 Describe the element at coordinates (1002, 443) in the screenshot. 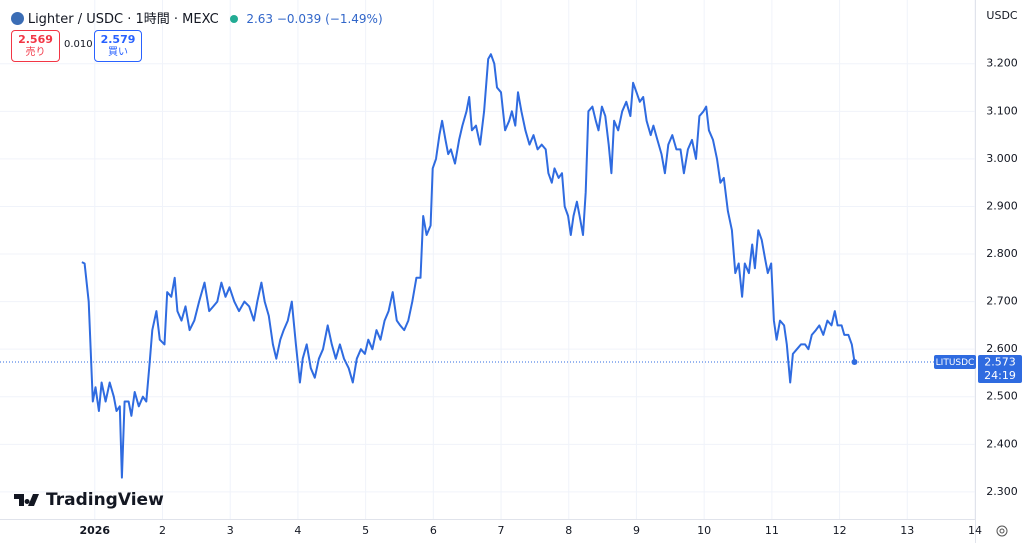

I see `y-tick-label: 2.400` at that location.